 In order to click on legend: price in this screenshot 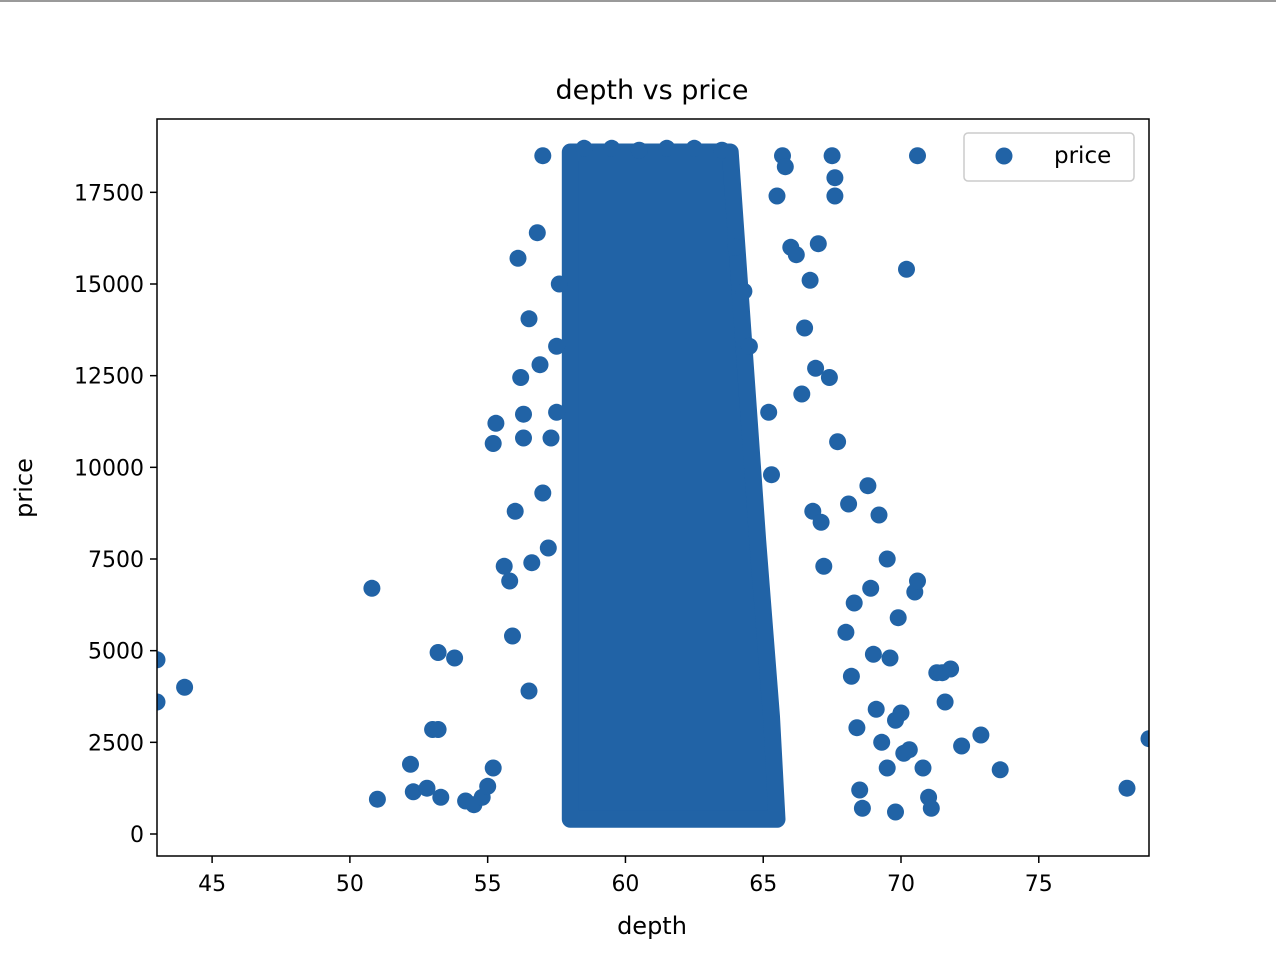, I will do `click(1049, 157)`.